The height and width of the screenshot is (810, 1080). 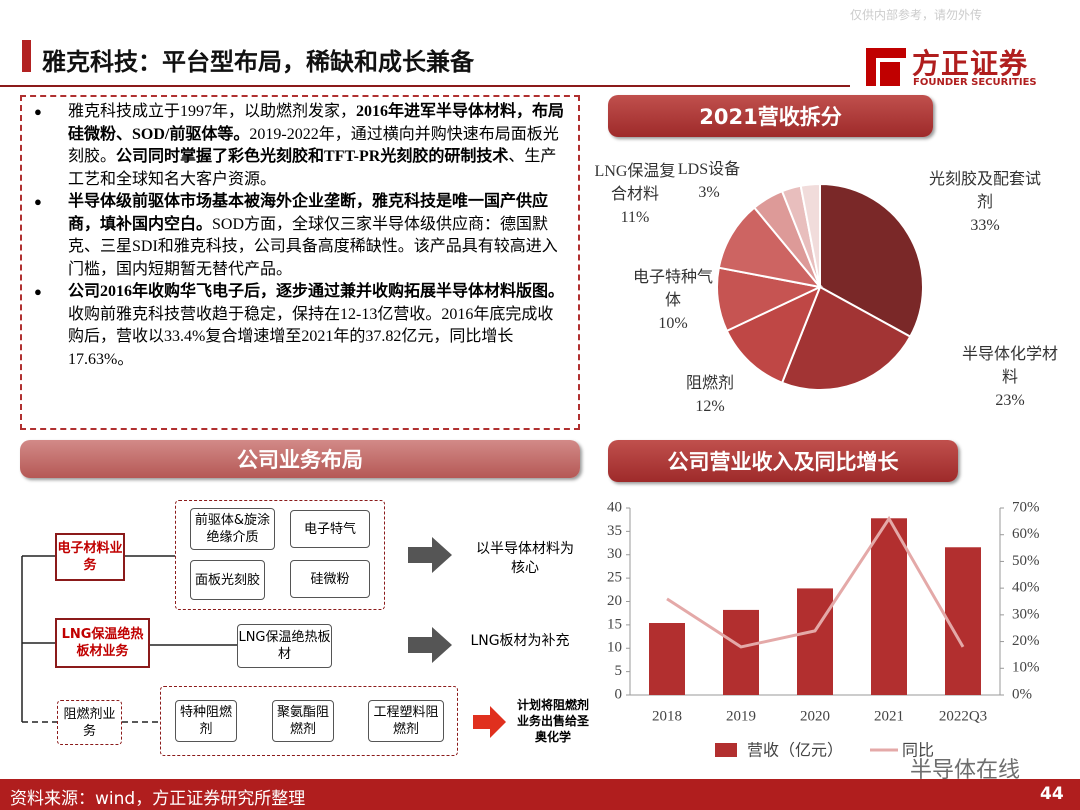 I want to click on y-tick-label: 15, so click(x=614, y=624).